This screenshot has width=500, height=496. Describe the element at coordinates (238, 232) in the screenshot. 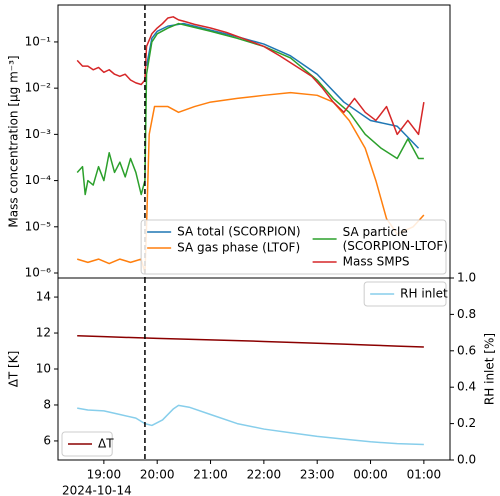

I see `legend-label: SA total (SCORPION)` at that location.